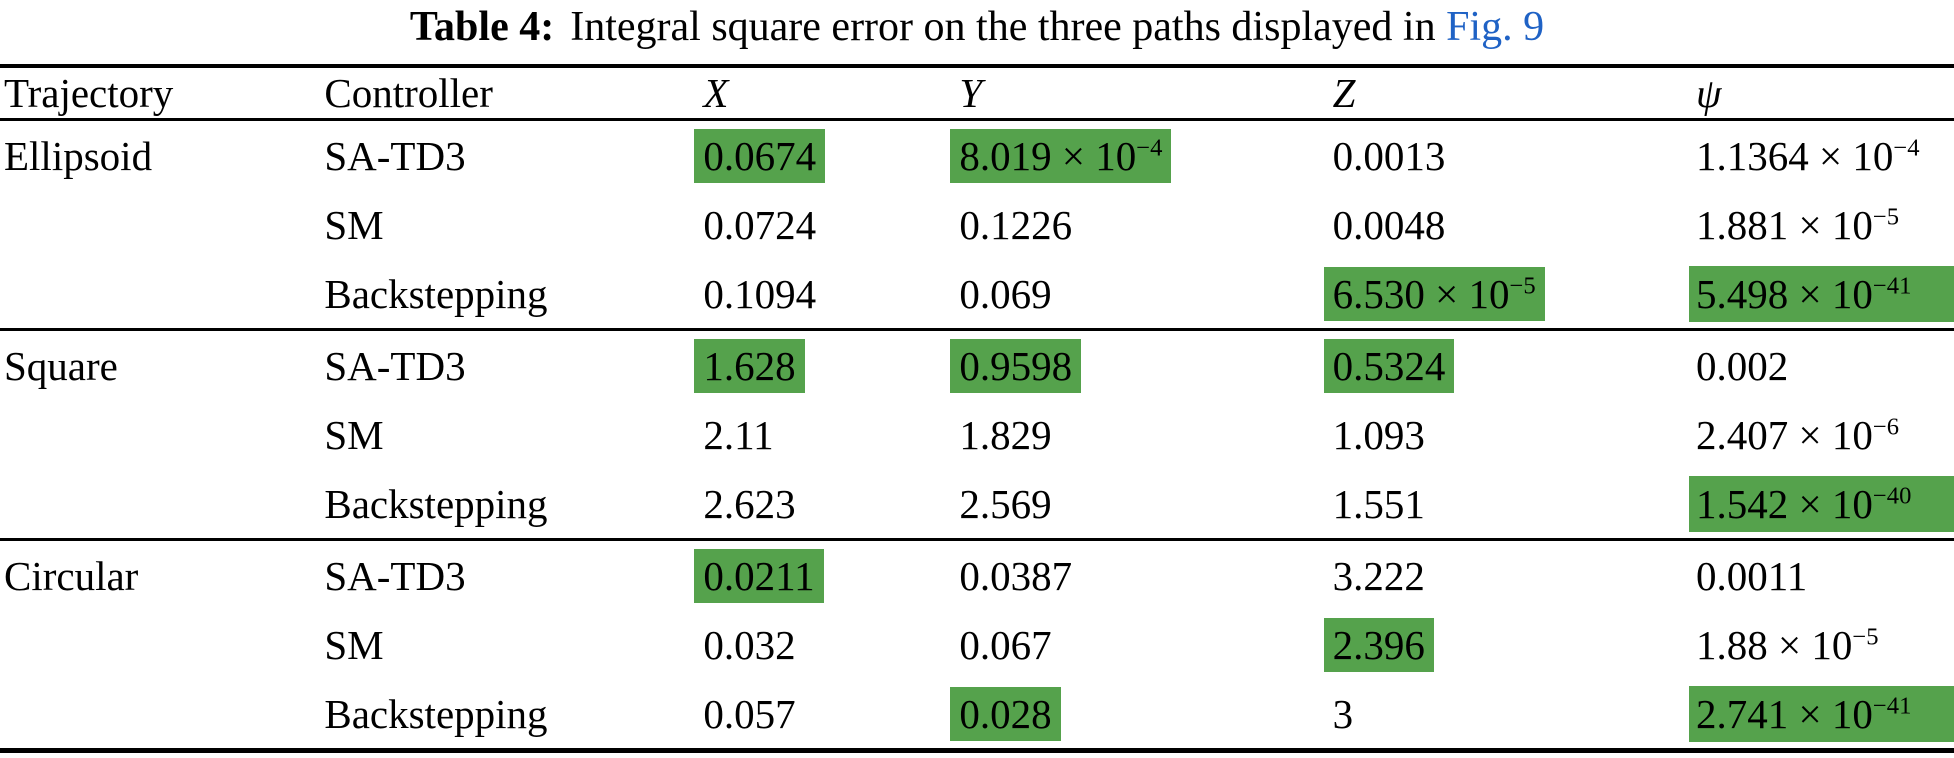 The width and height of the screenshot is (1954, 758). I want to click on value-cell-z: 1.551, so click(1514, 504).